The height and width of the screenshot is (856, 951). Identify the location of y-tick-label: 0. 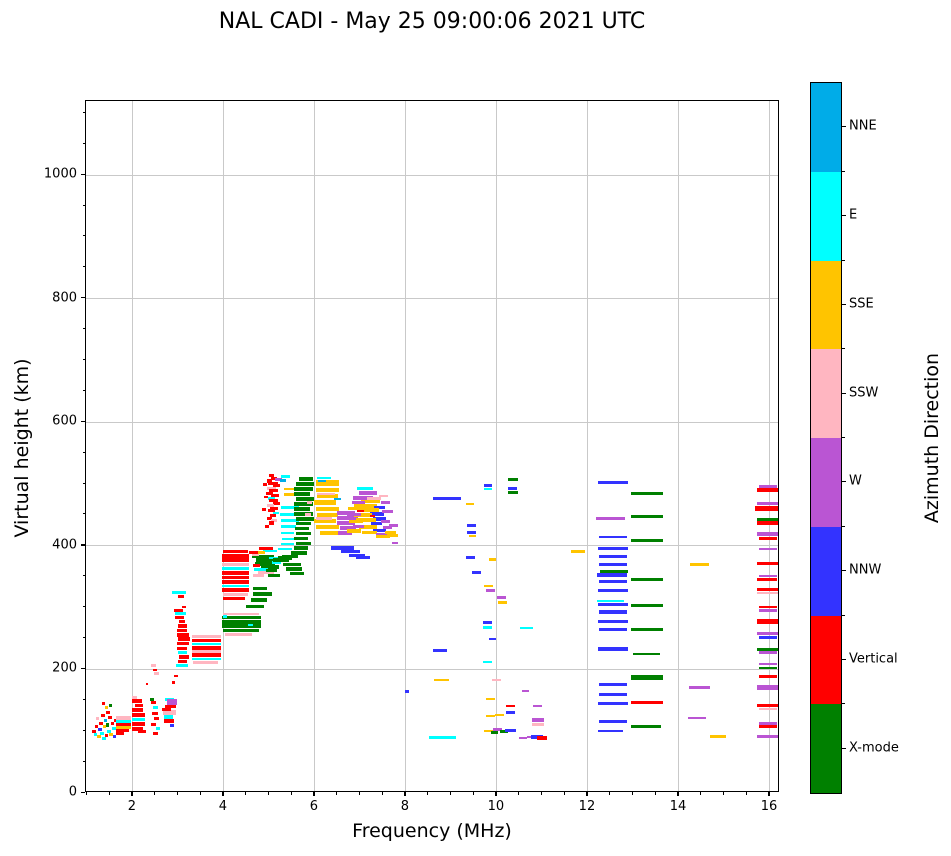
(72, 792).